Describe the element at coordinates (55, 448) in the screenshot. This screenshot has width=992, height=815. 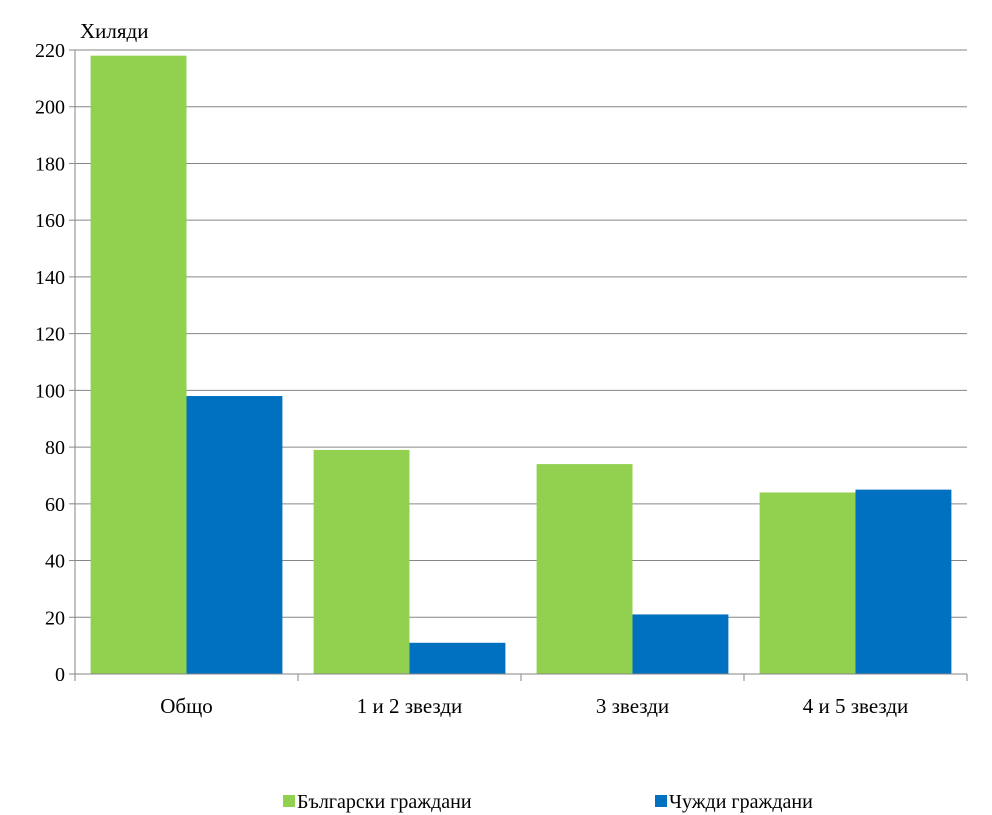
I see `y-tick-label: 80` at that location.